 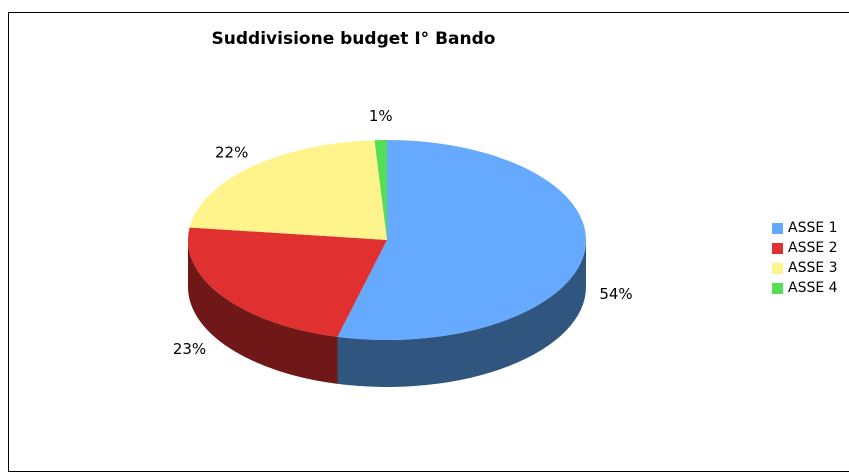 I want to click on legend-item-asse-3: ASSE 3, so click(x=805, y=268).